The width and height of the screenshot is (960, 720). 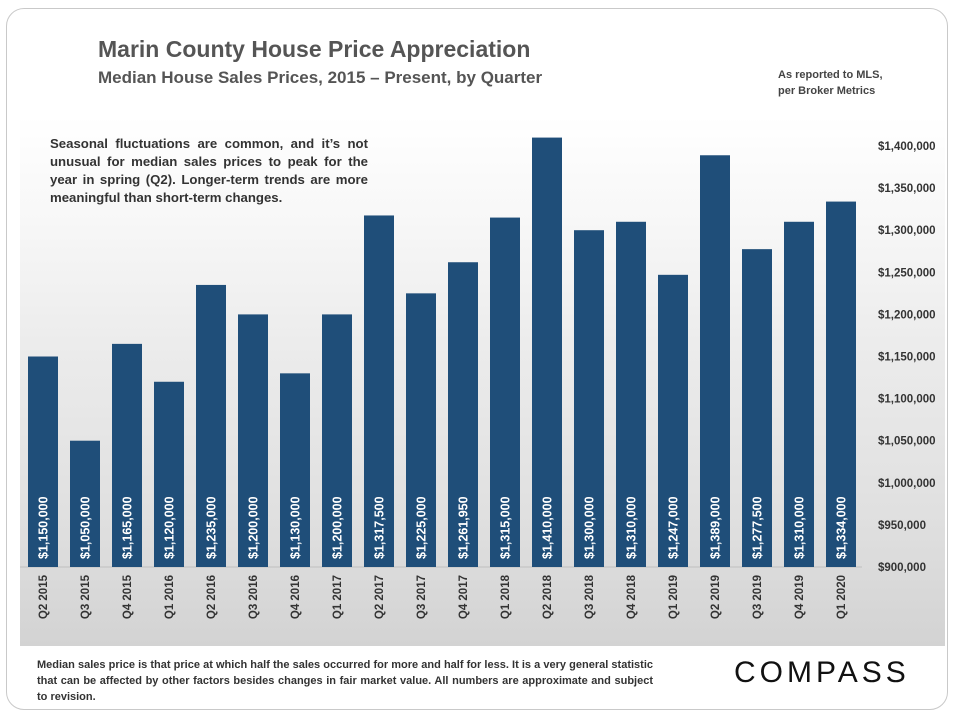 I want to click on bar-q2-2015, so click(x=43, y=461).